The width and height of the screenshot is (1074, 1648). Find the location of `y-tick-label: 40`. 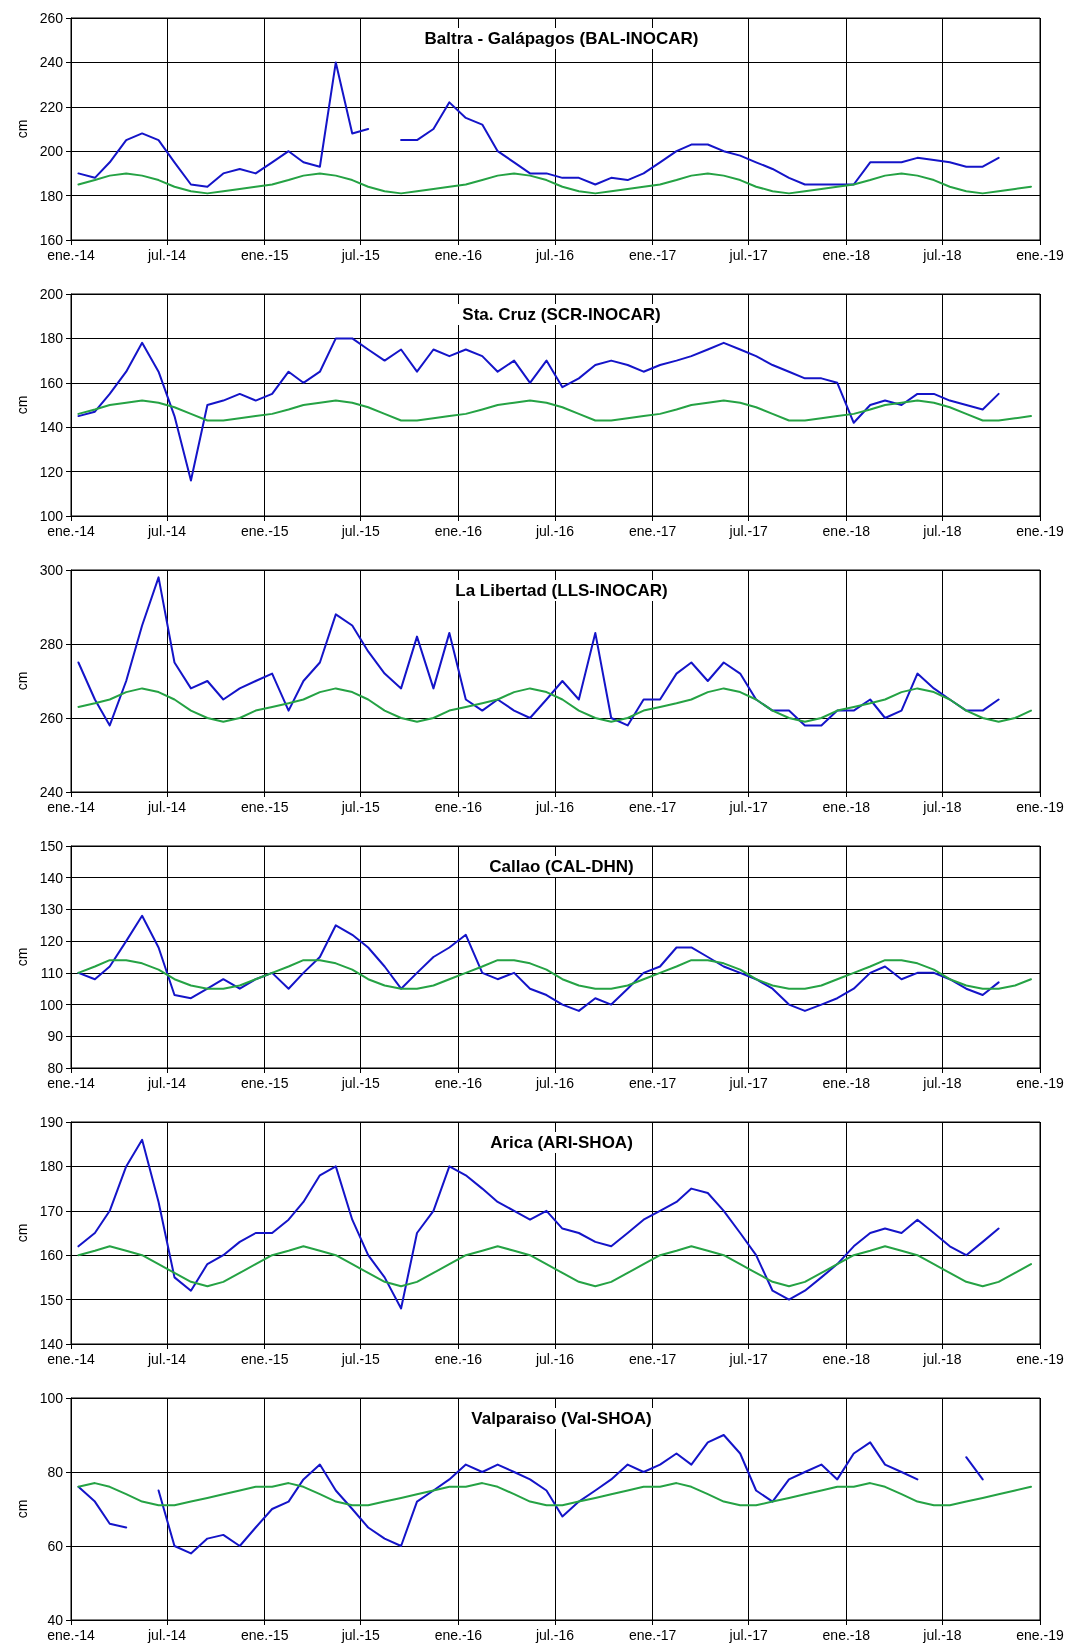

y-tick-label: 40 is located at coordinates (55, 1620).